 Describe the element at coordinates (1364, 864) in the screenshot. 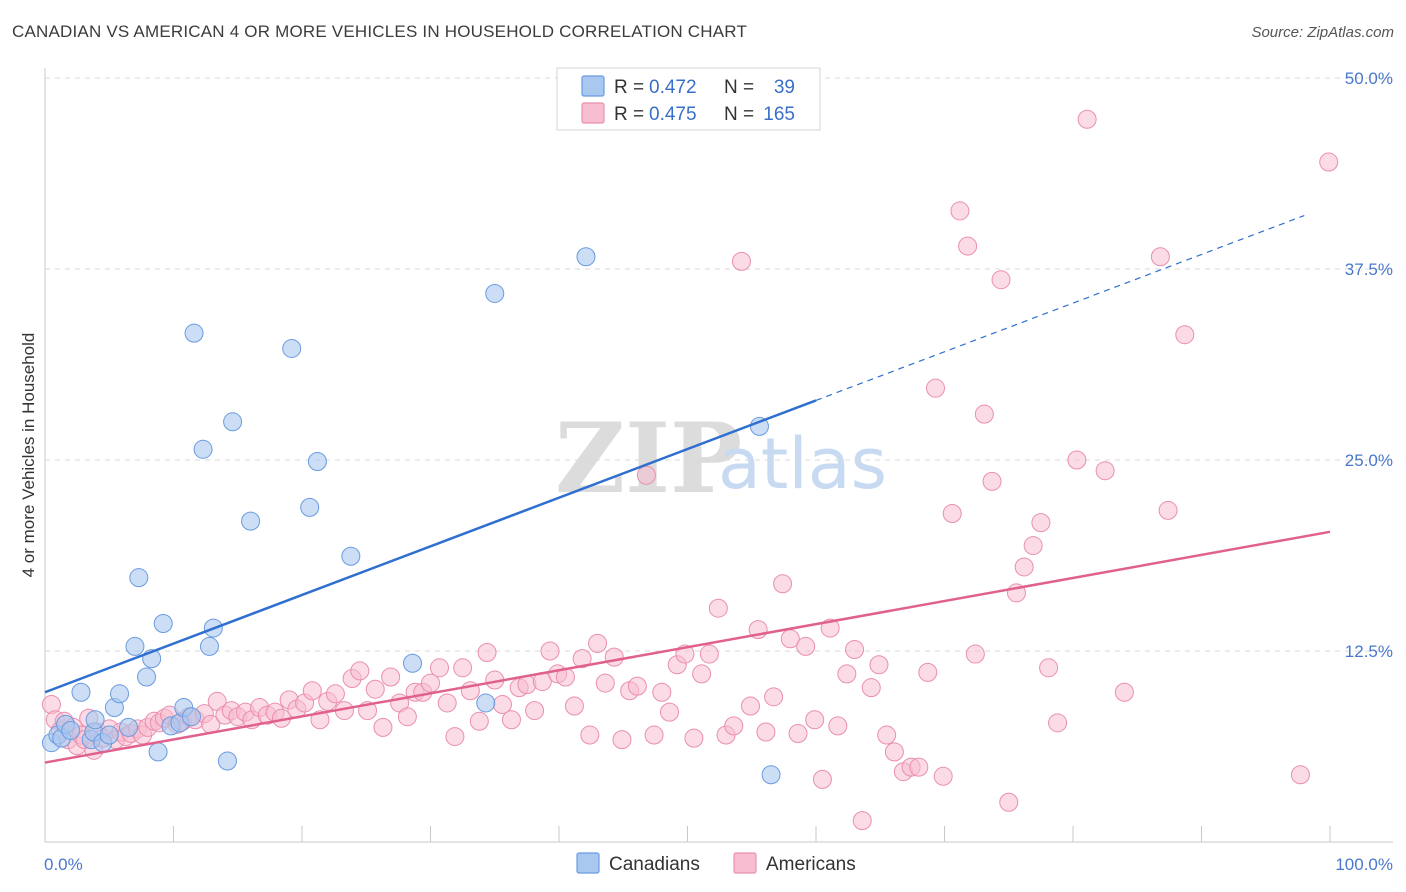

I see `x-tick-label-max: 100.0%` at that location.